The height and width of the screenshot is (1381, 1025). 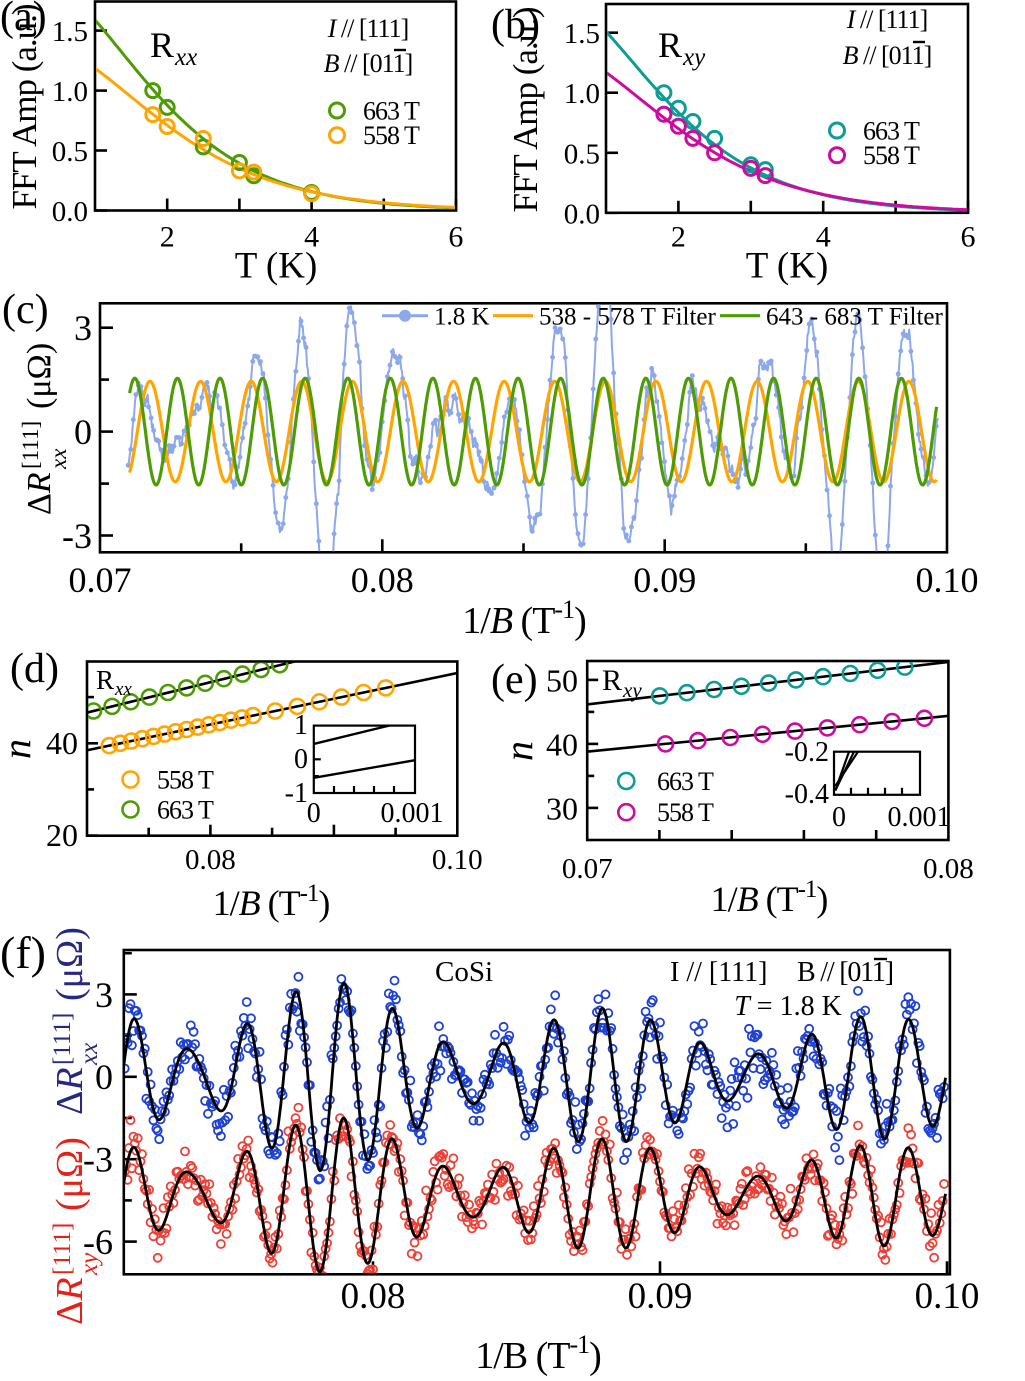 What do you see at coordinates (807, 752) in the screenshot?
I see `svg-text: -0.2` at bounding box center [807, 752].